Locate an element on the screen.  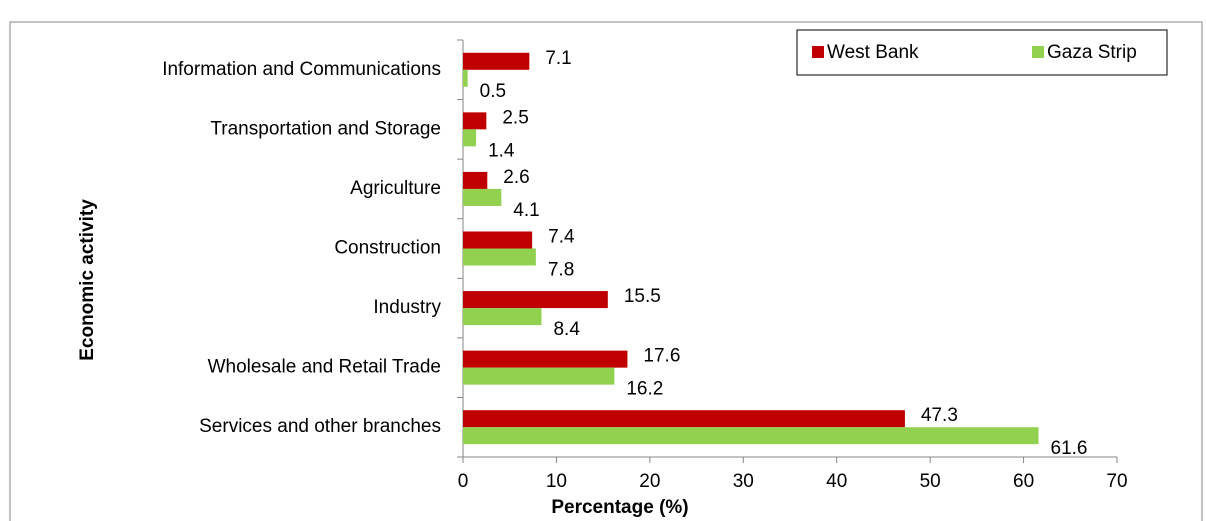
value-label: 17.6 is located at coordinates (661, 356).